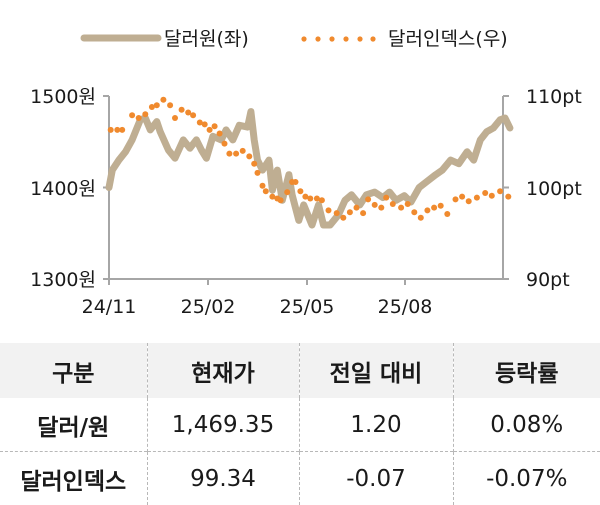  Describe the element at coordinates (63, 97) in the screenshot. I see `left-tick-label: 1500원` at that location.